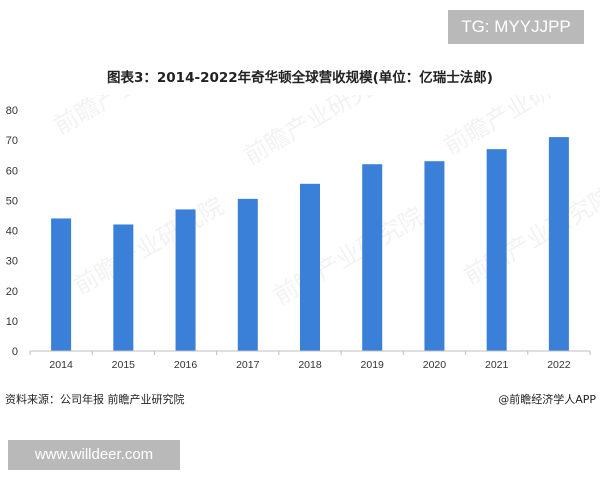  I want to click on x-axis: 2014 2015 2016 2017 2018 2019 2020 2021 2022, so click(310, 361).